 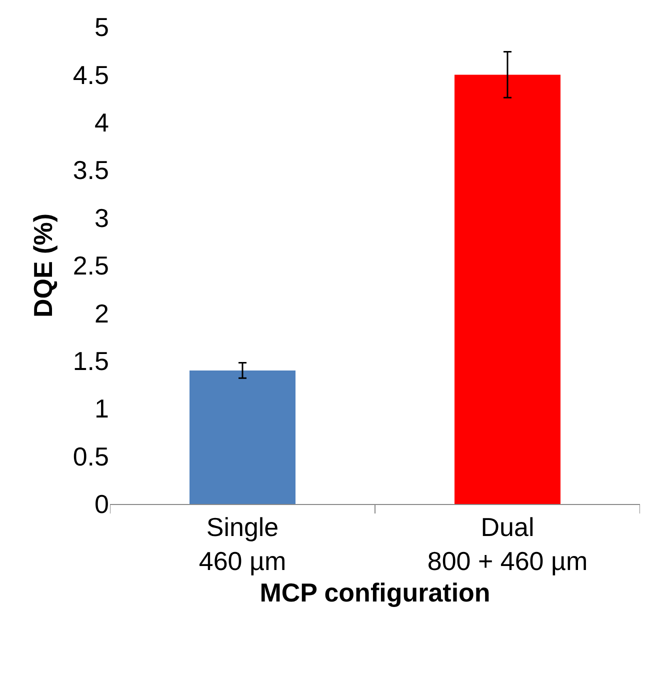 What do you see at coordinates (375, 593) in the screenshot?
I see `x-axis-title: MCP configuration` at bounding box center [375, 593].